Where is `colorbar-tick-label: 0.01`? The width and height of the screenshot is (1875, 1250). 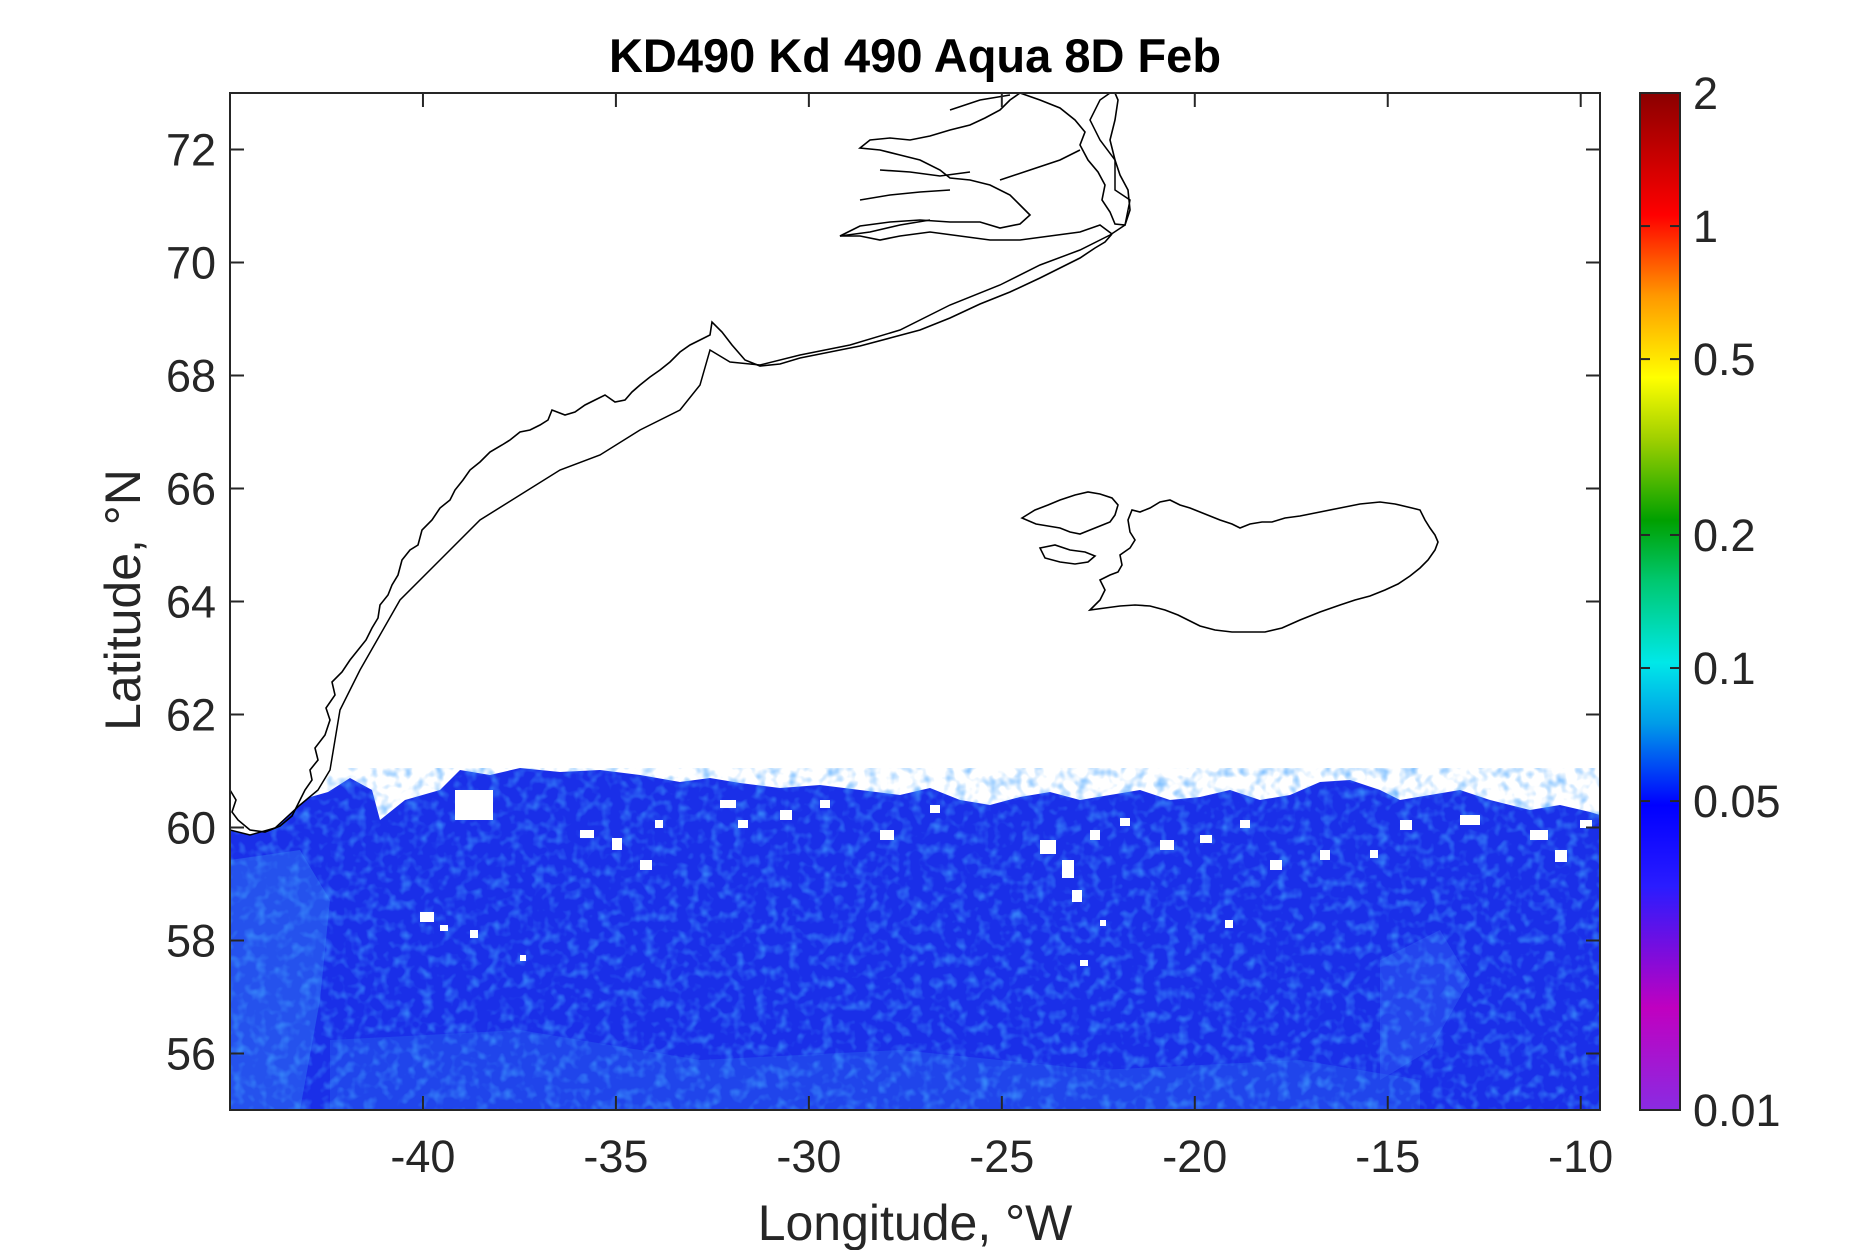 colorbar-tick-label: 0.01 is located at coordinates (1737, 1110).